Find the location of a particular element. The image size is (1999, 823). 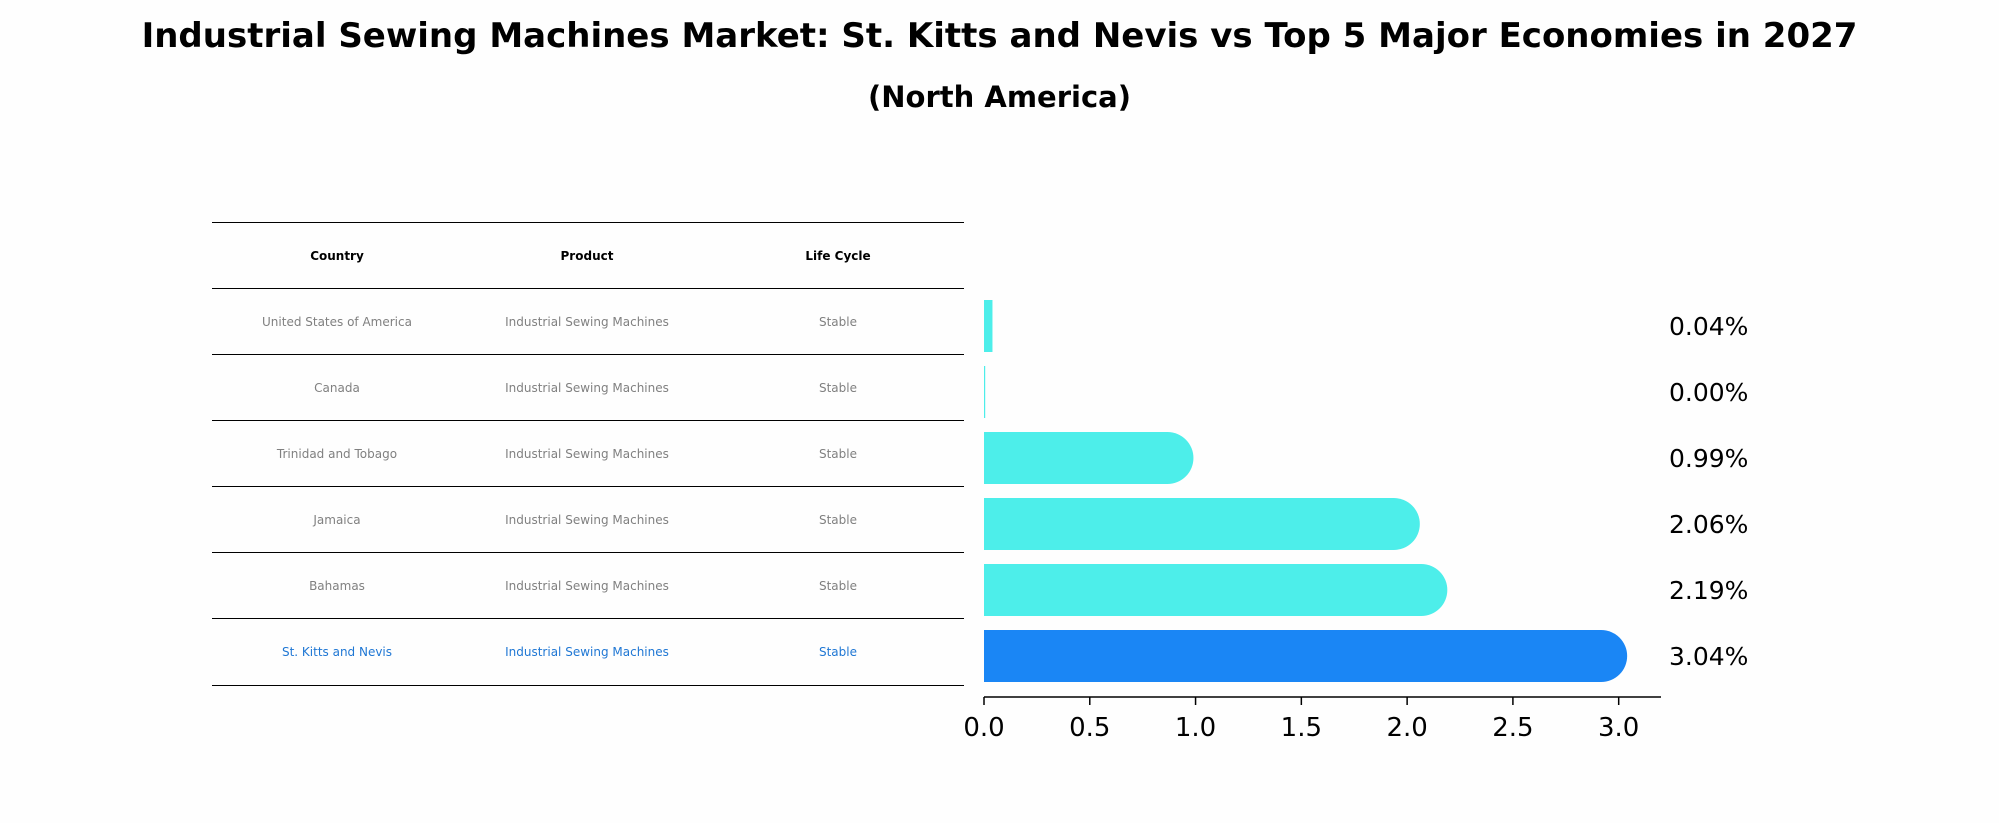

header-life-cycle: Life Cycle is located at coordinates (838, 255).